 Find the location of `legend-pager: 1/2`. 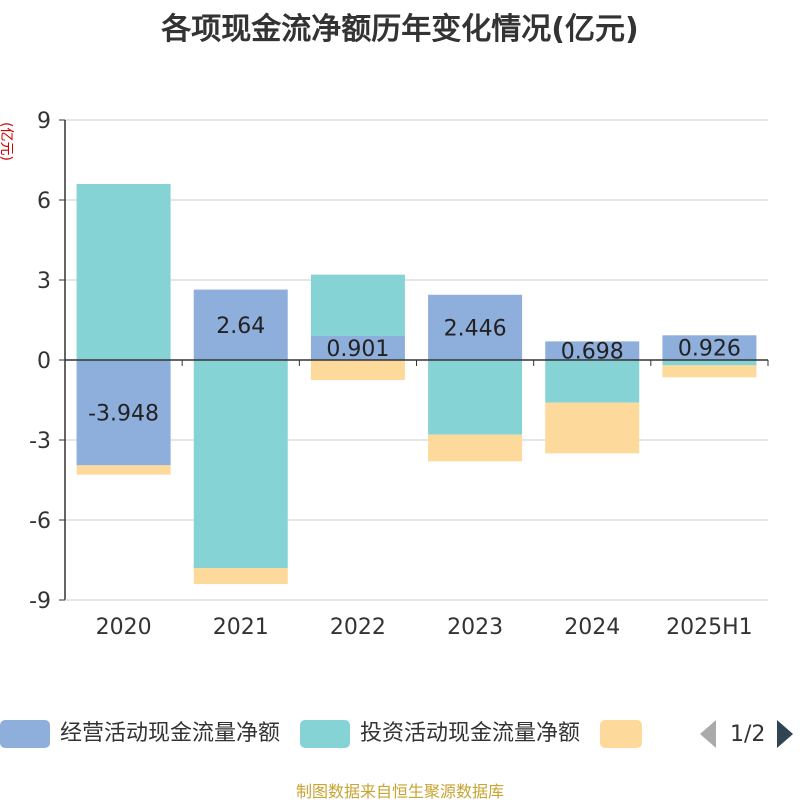

legend-pager: 1/2 is located at coordinates (747, 734).